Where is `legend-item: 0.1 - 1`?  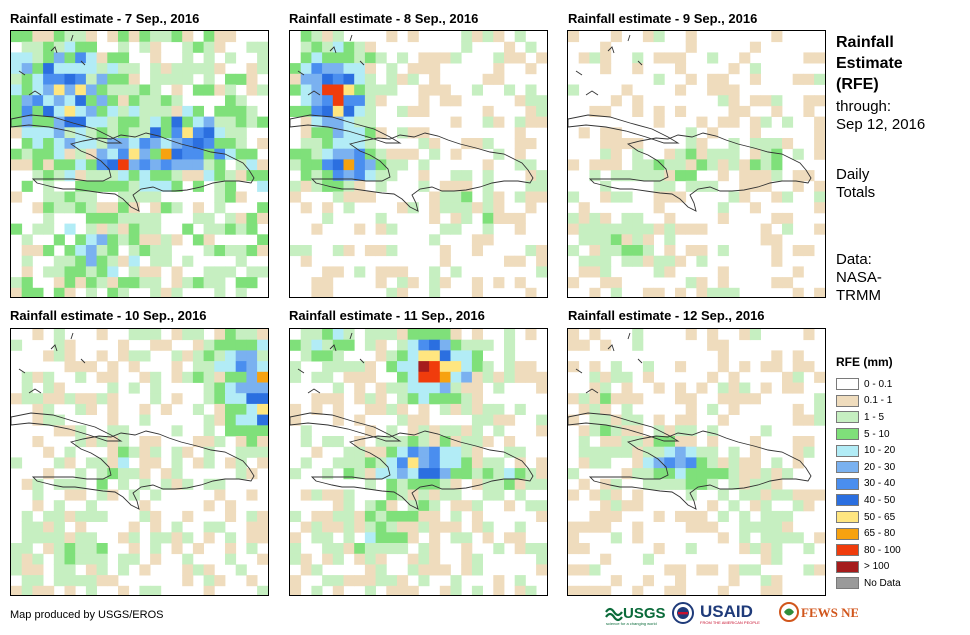 legend-item: 0.1 - 1 is located at coordinates (868, 401).